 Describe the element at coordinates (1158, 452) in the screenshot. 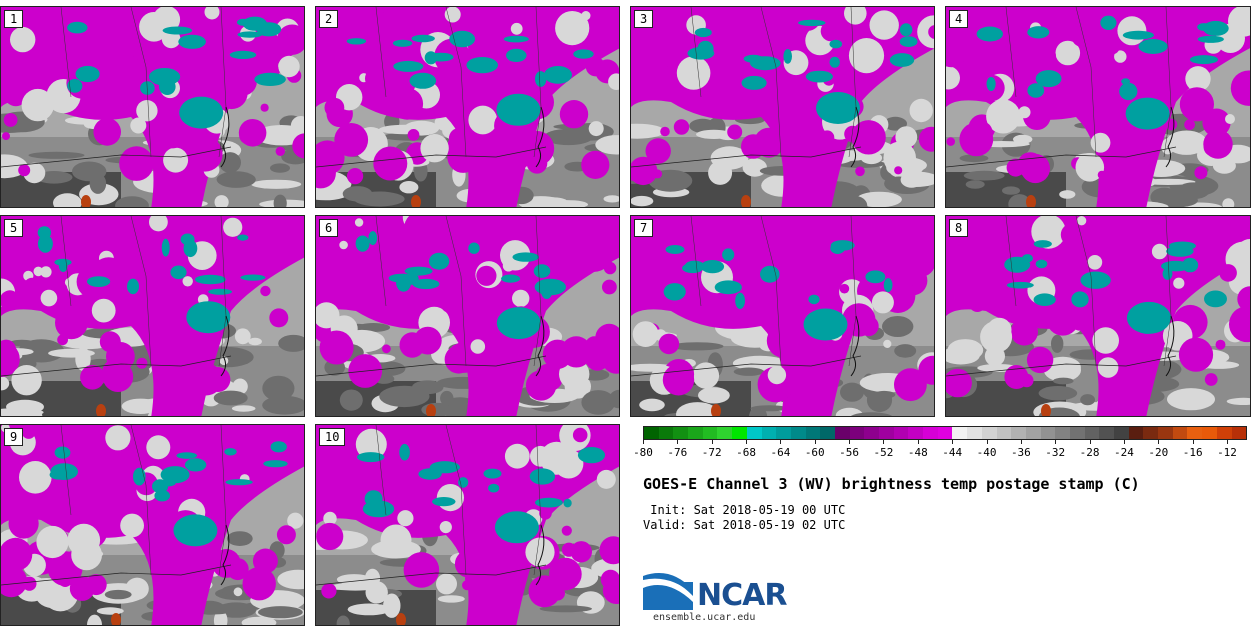

I see `colorbar-tick-label: -20` at that location.